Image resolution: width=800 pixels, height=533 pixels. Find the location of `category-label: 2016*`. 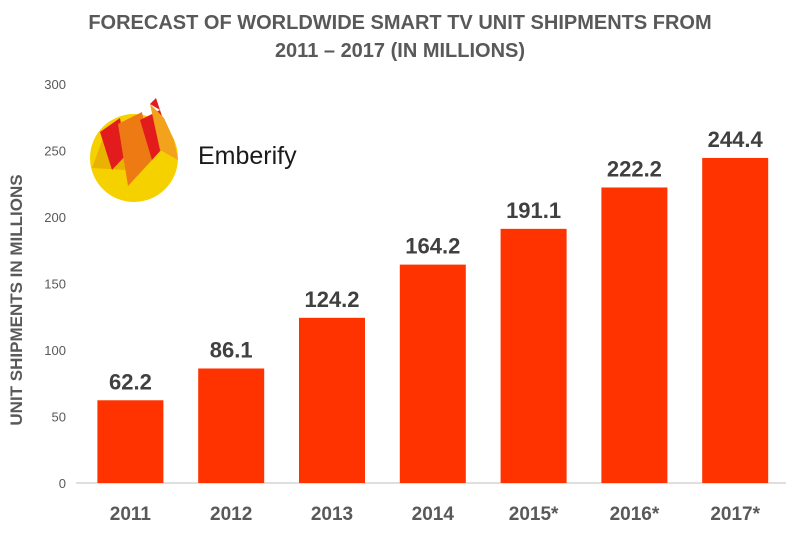

category-label: 2016* is located at coordinates (635, 514).